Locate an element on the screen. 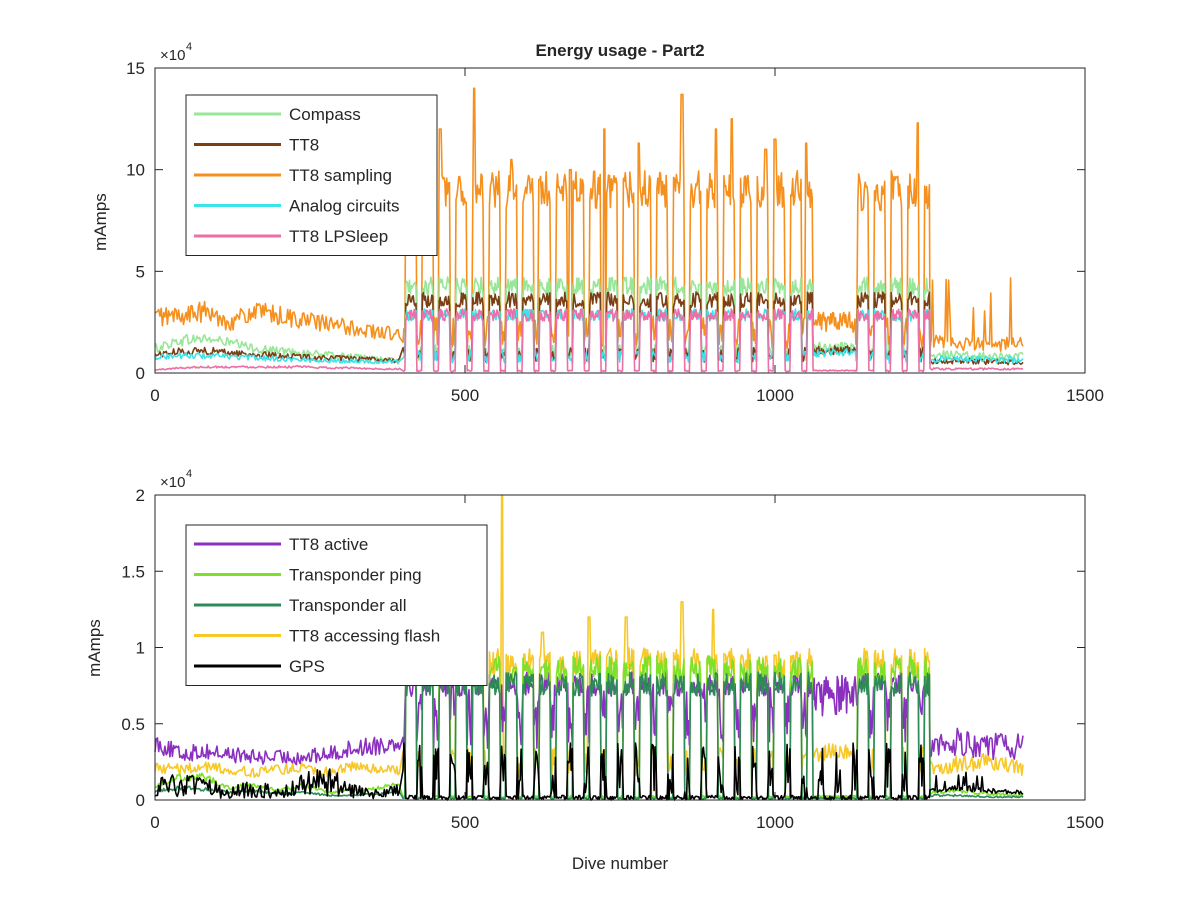 The height and width of the screenshot is (900, 1200). legend-label: TT8 LPSleep is located at coordinates (338, 236).